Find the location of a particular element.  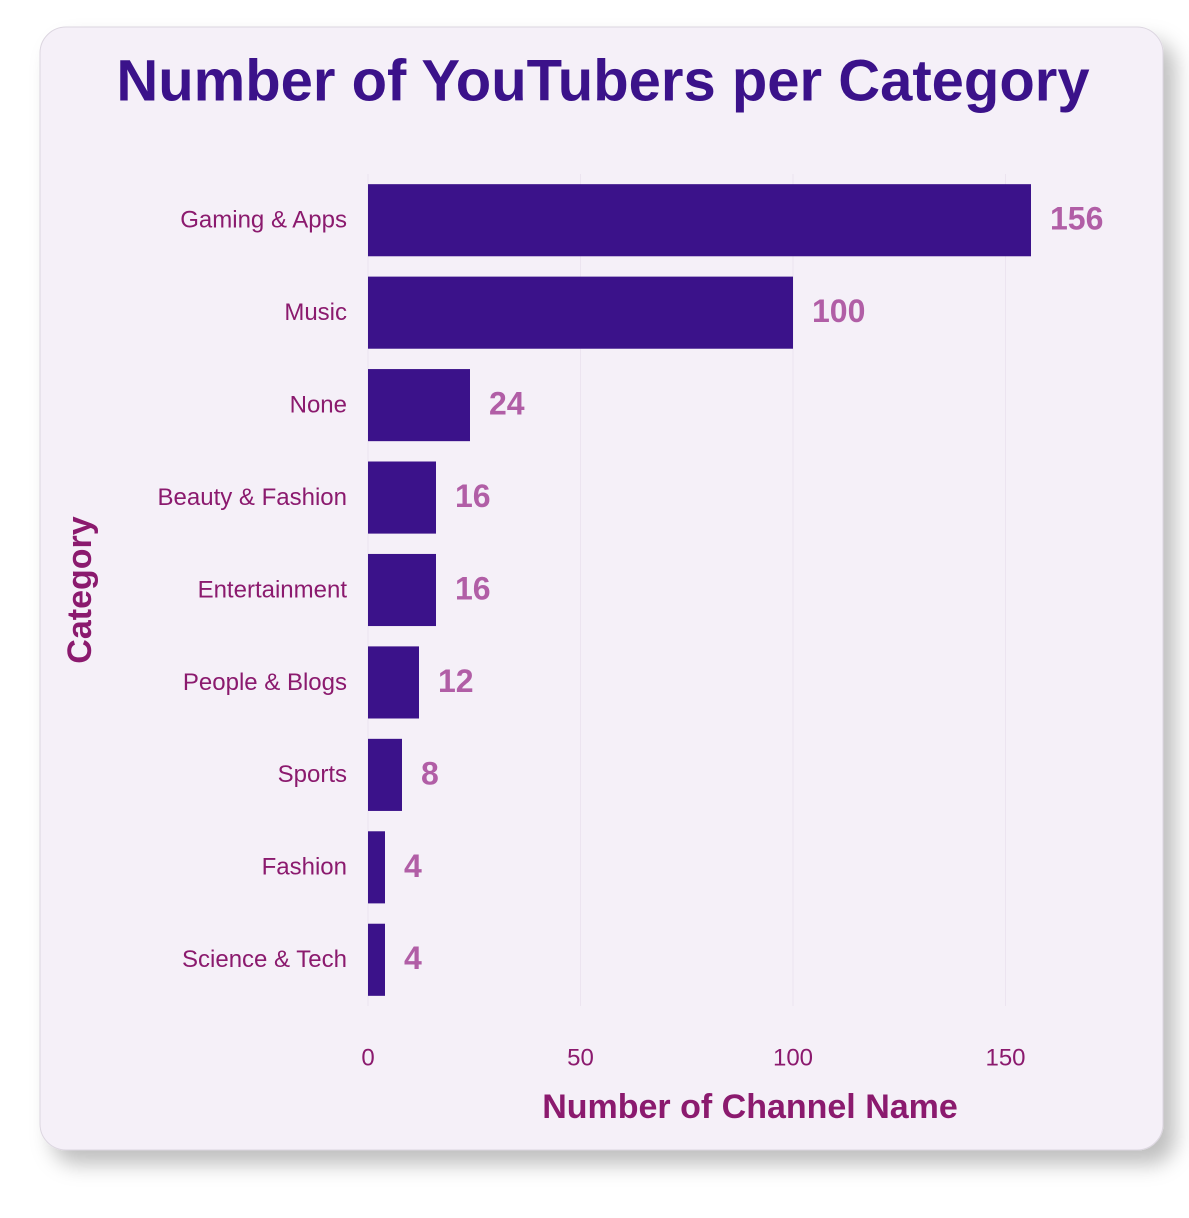

x-tick-label: 50 is located at coordinates (580, 1057).